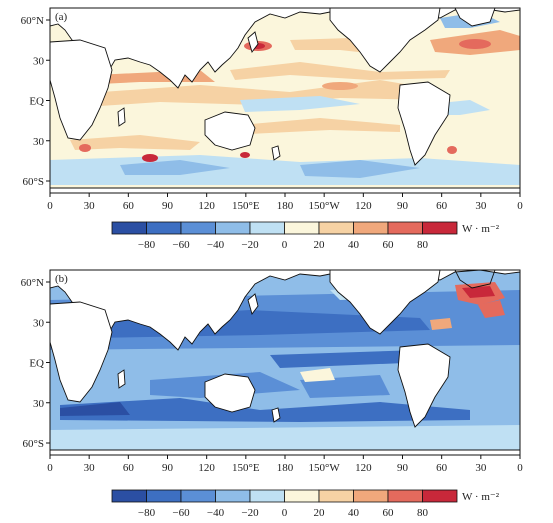 The width and height of the screenshot is (553, 523). I want to click on colorbar-a: −80 −60 −40 −20 0 20 40 60 80 W · m⁻², so click(305, 236).